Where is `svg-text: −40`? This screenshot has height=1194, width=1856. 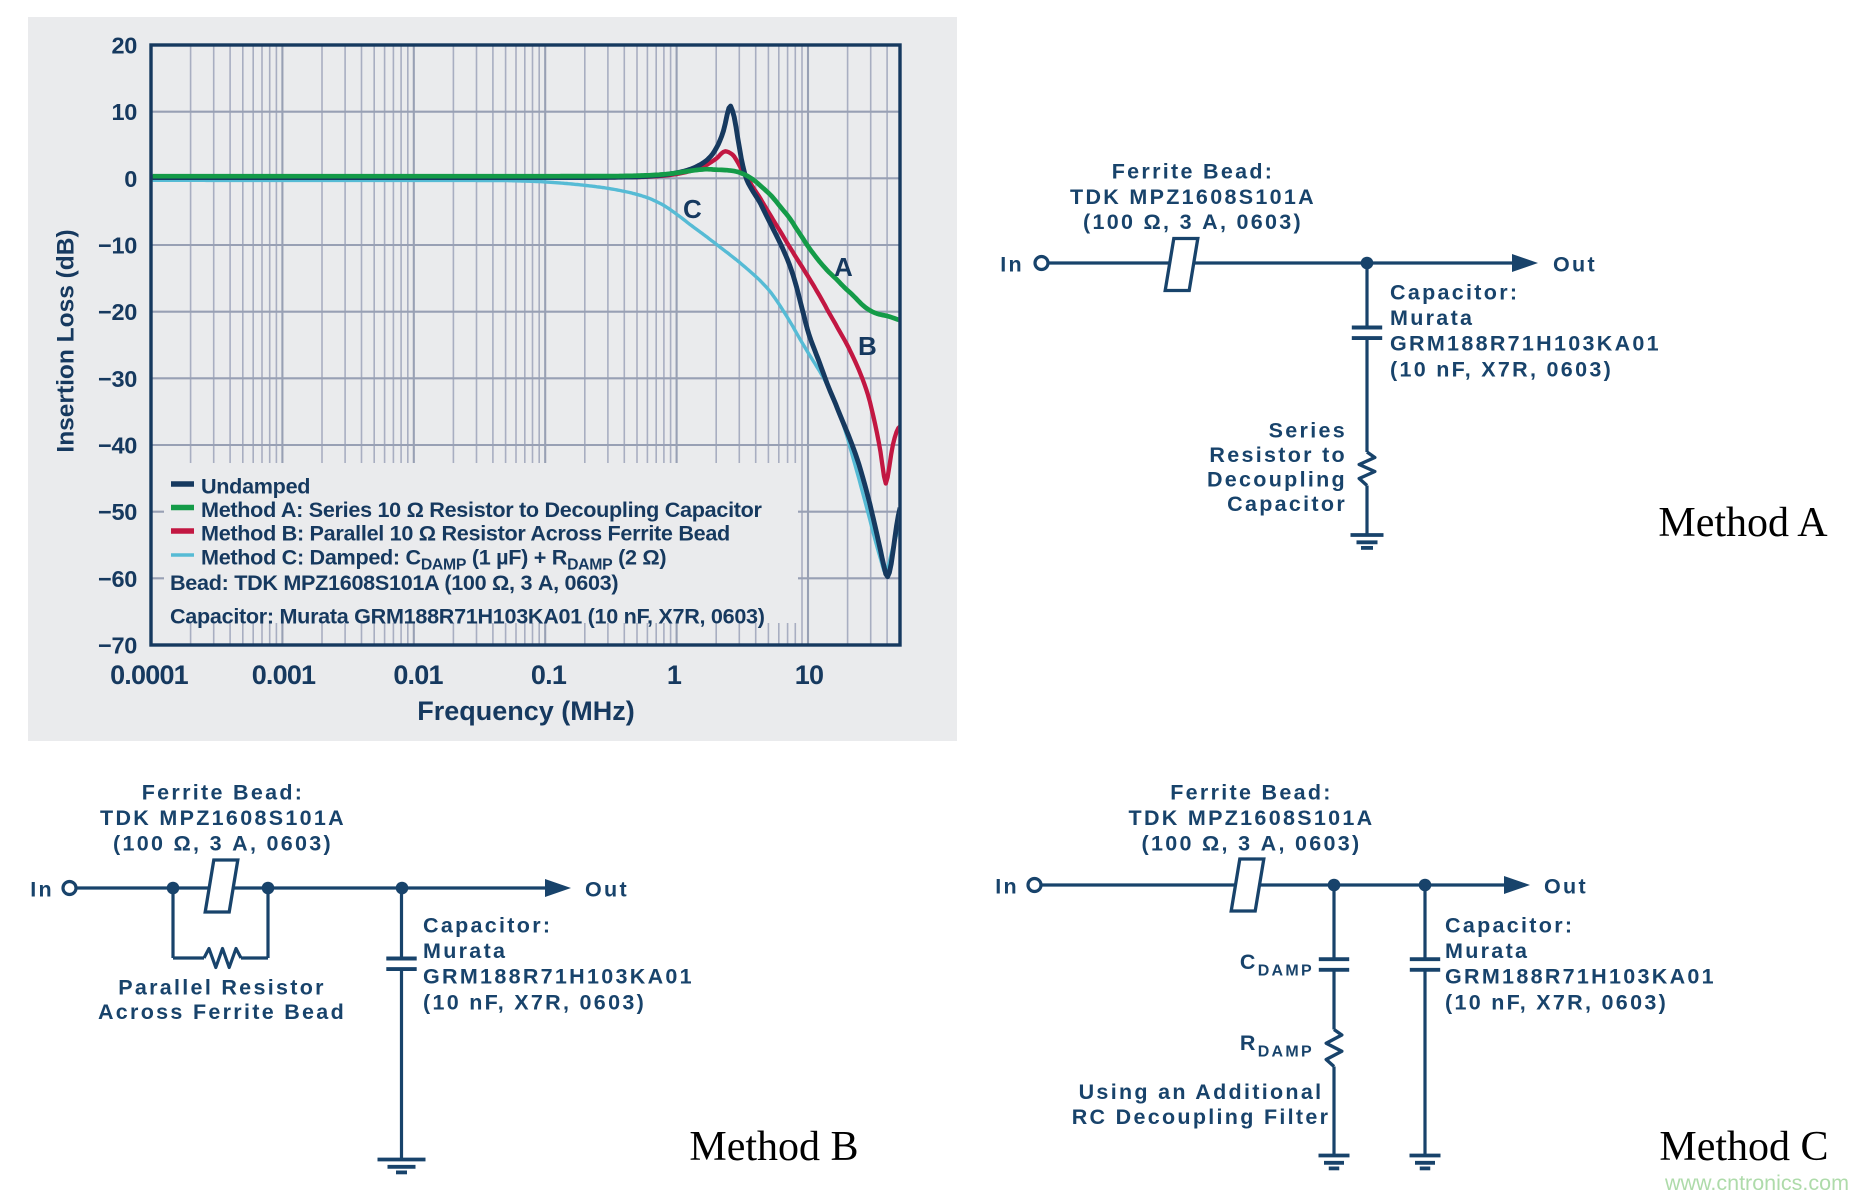
svg-text: −40 is located at coordinates (117, 446).